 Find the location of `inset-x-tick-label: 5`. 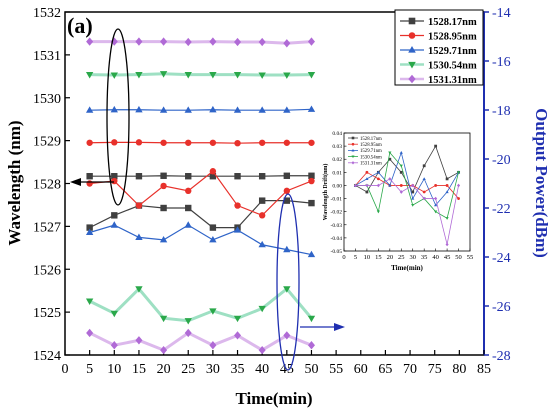

inset-x-tick-label: 5 is located at coordinates (355, 257).